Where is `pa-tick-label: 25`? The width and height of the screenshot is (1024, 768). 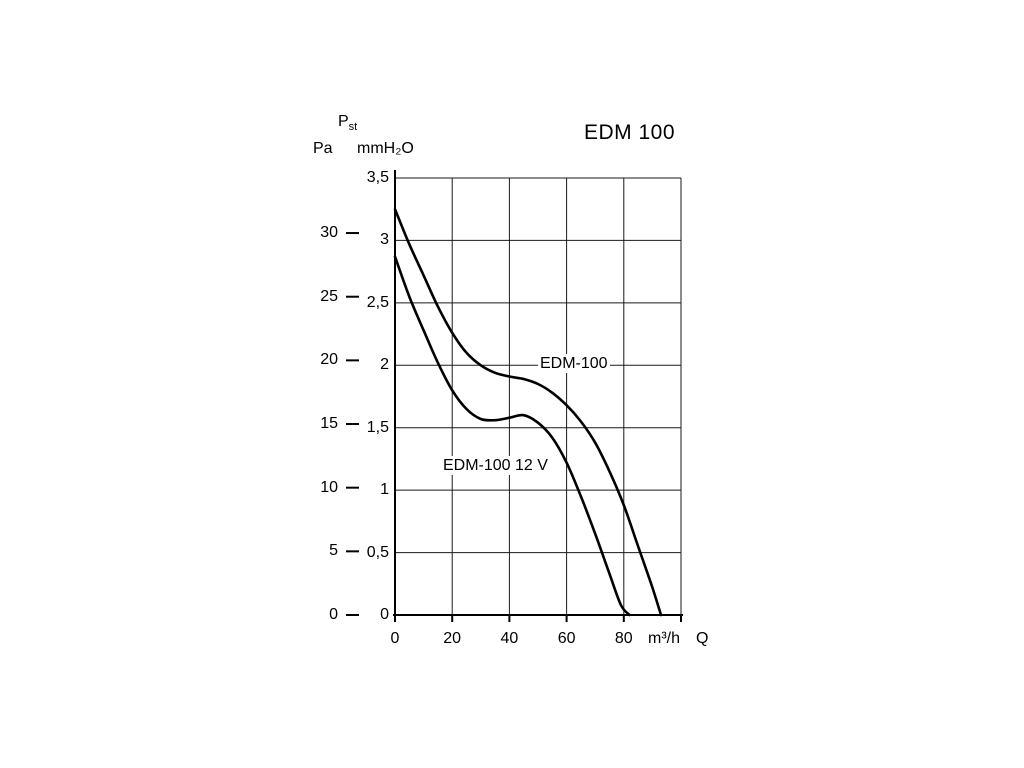
pa-tick-label: 25 is located at coordinates (329, 296).